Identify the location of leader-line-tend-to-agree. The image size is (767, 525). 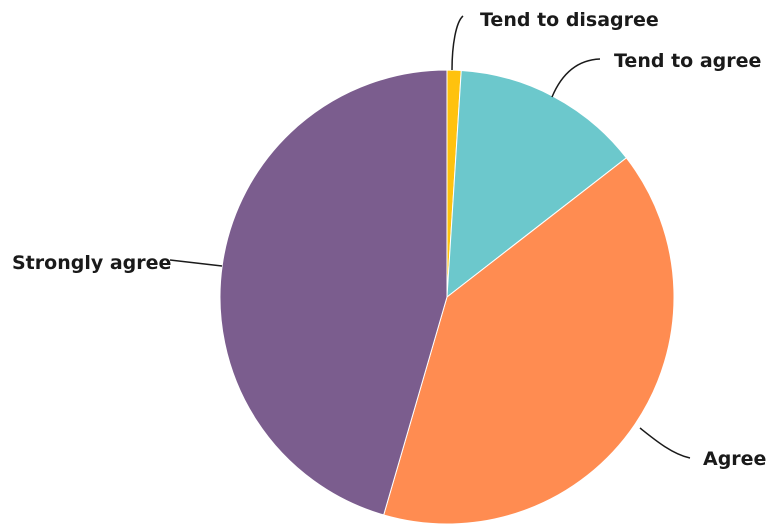
(576, 78).